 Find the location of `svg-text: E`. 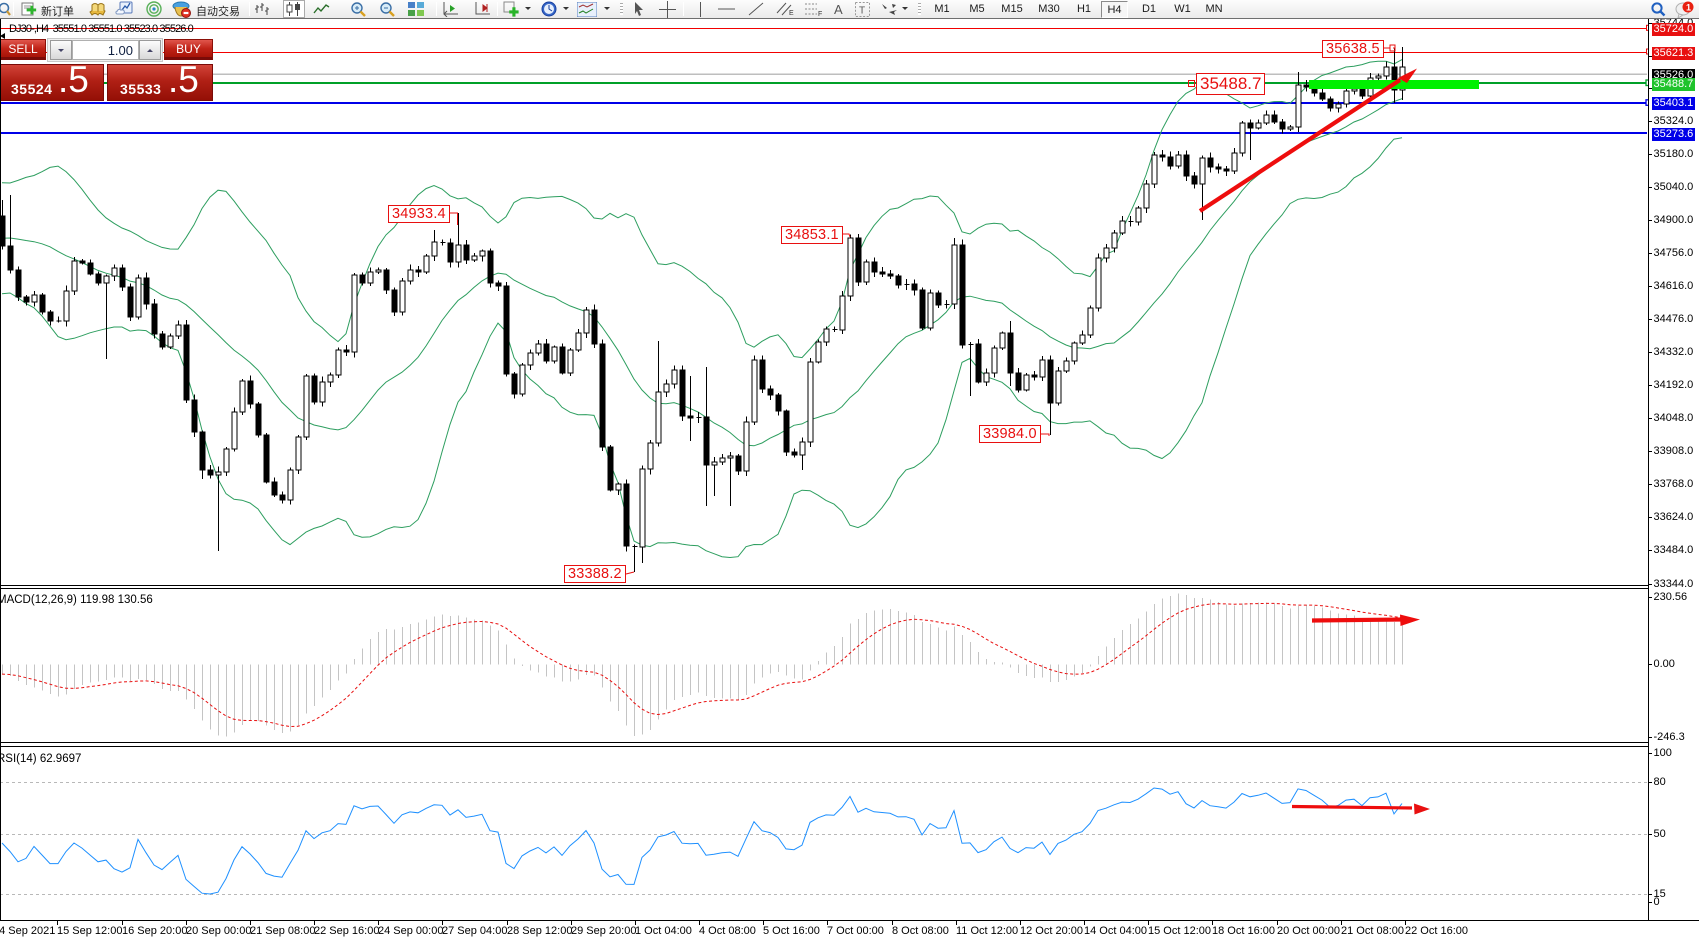

svg-text: E is located at coordinates (791, 13).